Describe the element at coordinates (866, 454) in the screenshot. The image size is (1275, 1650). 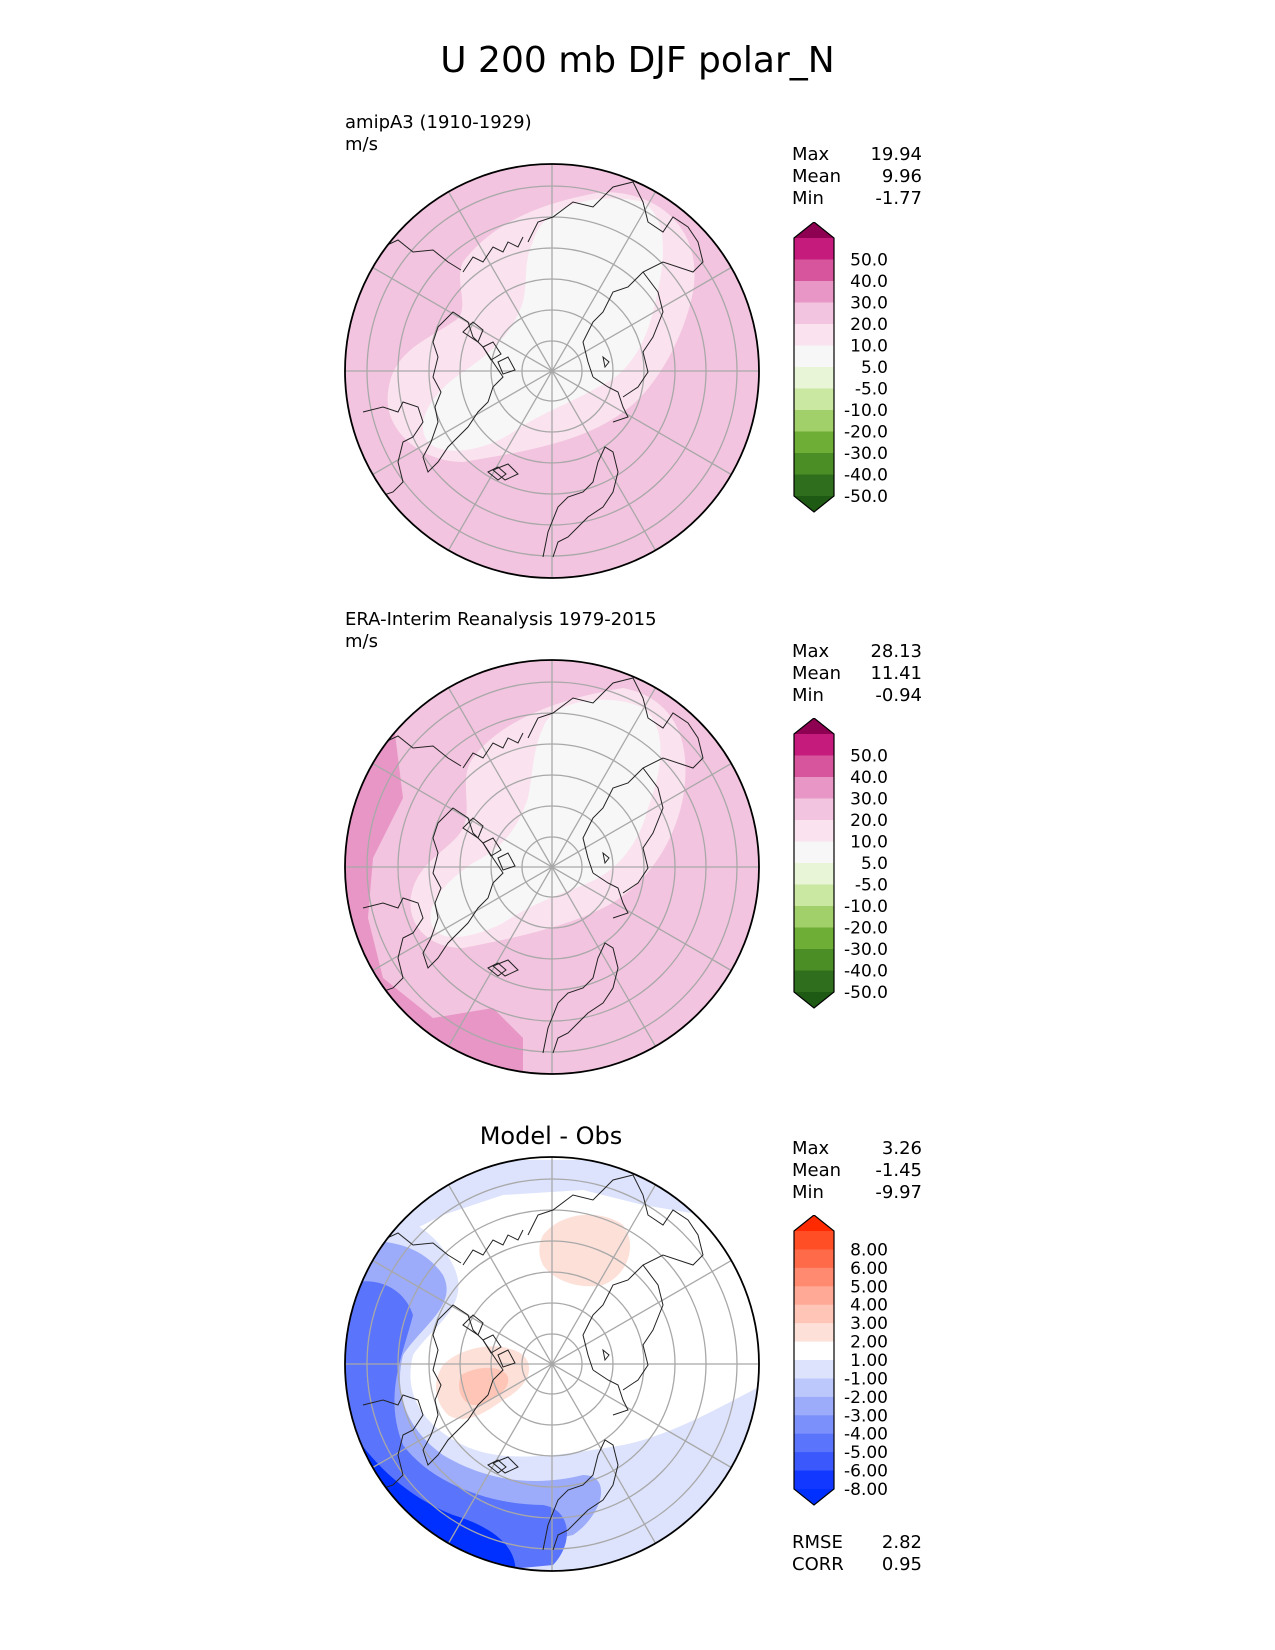
I see `colorbar-model-tick-label: -30.0` at that location.